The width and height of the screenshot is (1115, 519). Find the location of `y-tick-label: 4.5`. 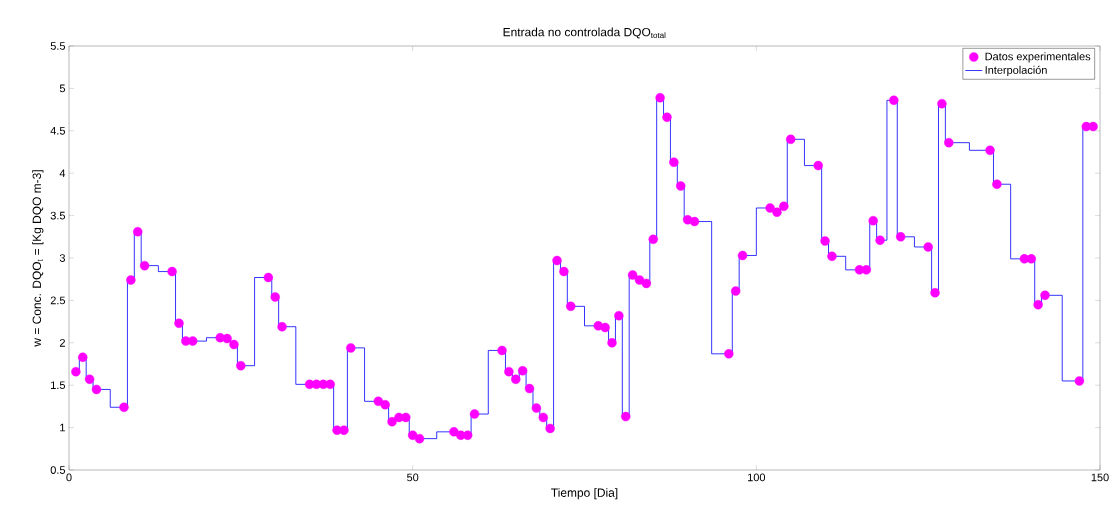

y-tick-label: 4.5 is located at coordinates (58, 130).